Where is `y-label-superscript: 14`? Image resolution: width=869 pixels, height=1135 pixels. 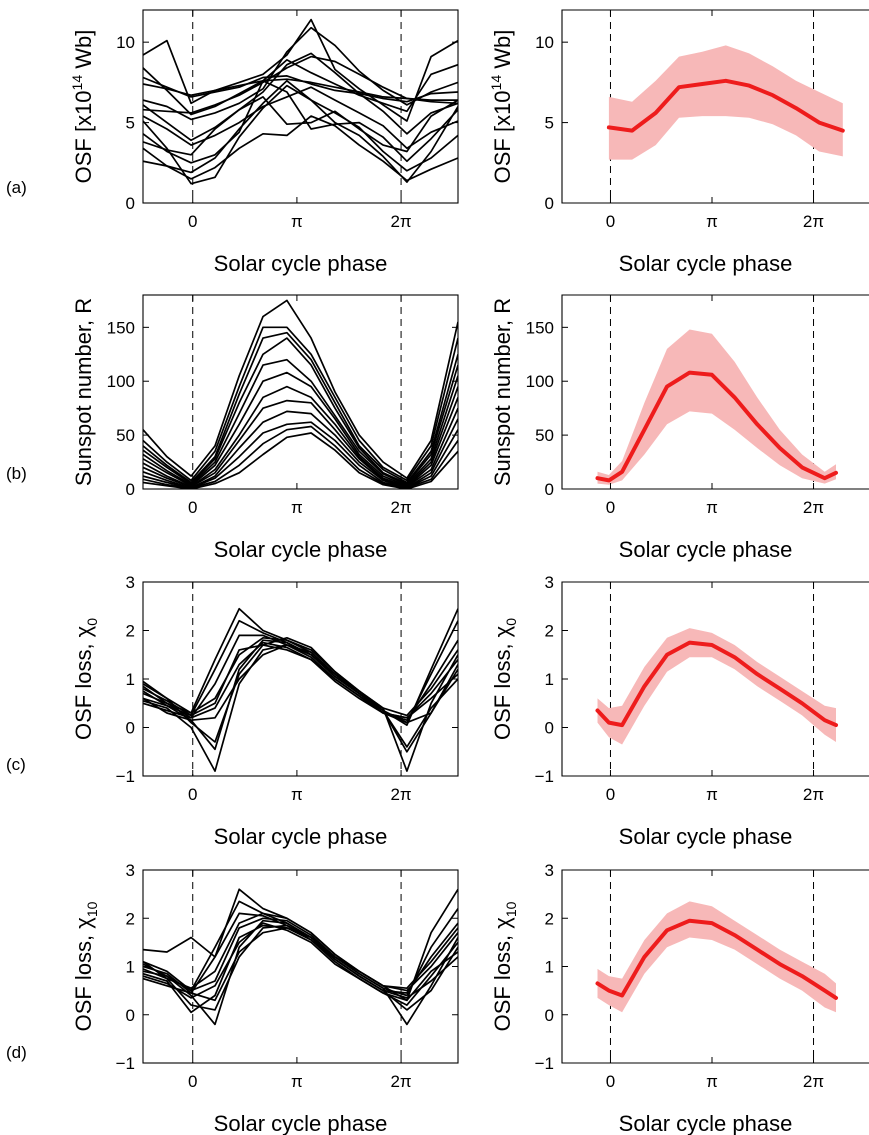
y-label-superscript: 14 is located at coordinates (77, 83).